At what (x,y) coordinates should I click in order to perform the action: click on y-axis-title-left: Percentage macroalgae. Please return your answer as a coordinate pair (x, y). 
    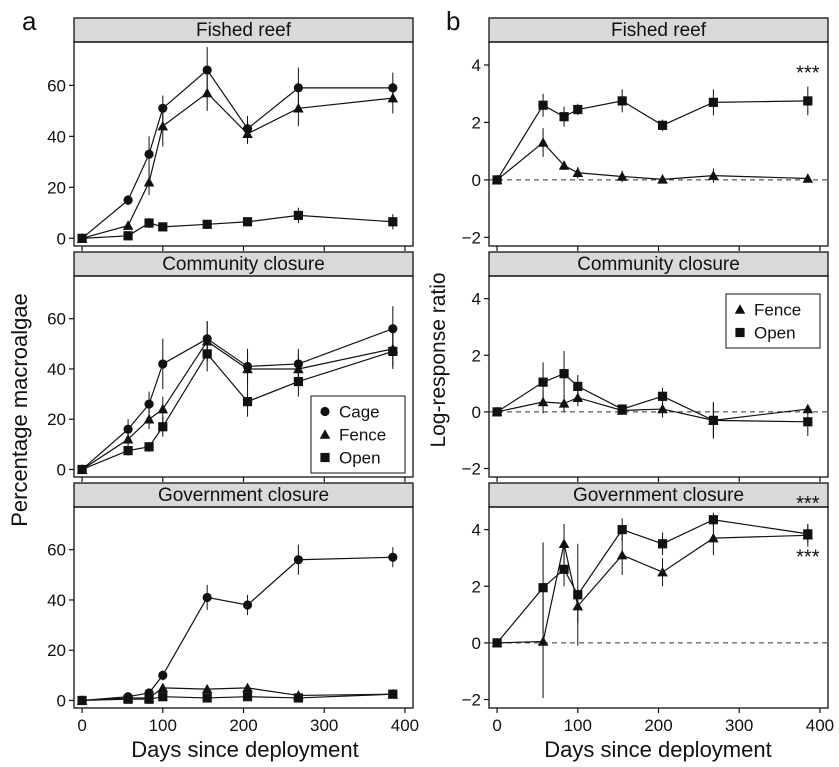
    Looking at the image, I should click on (19, 410).